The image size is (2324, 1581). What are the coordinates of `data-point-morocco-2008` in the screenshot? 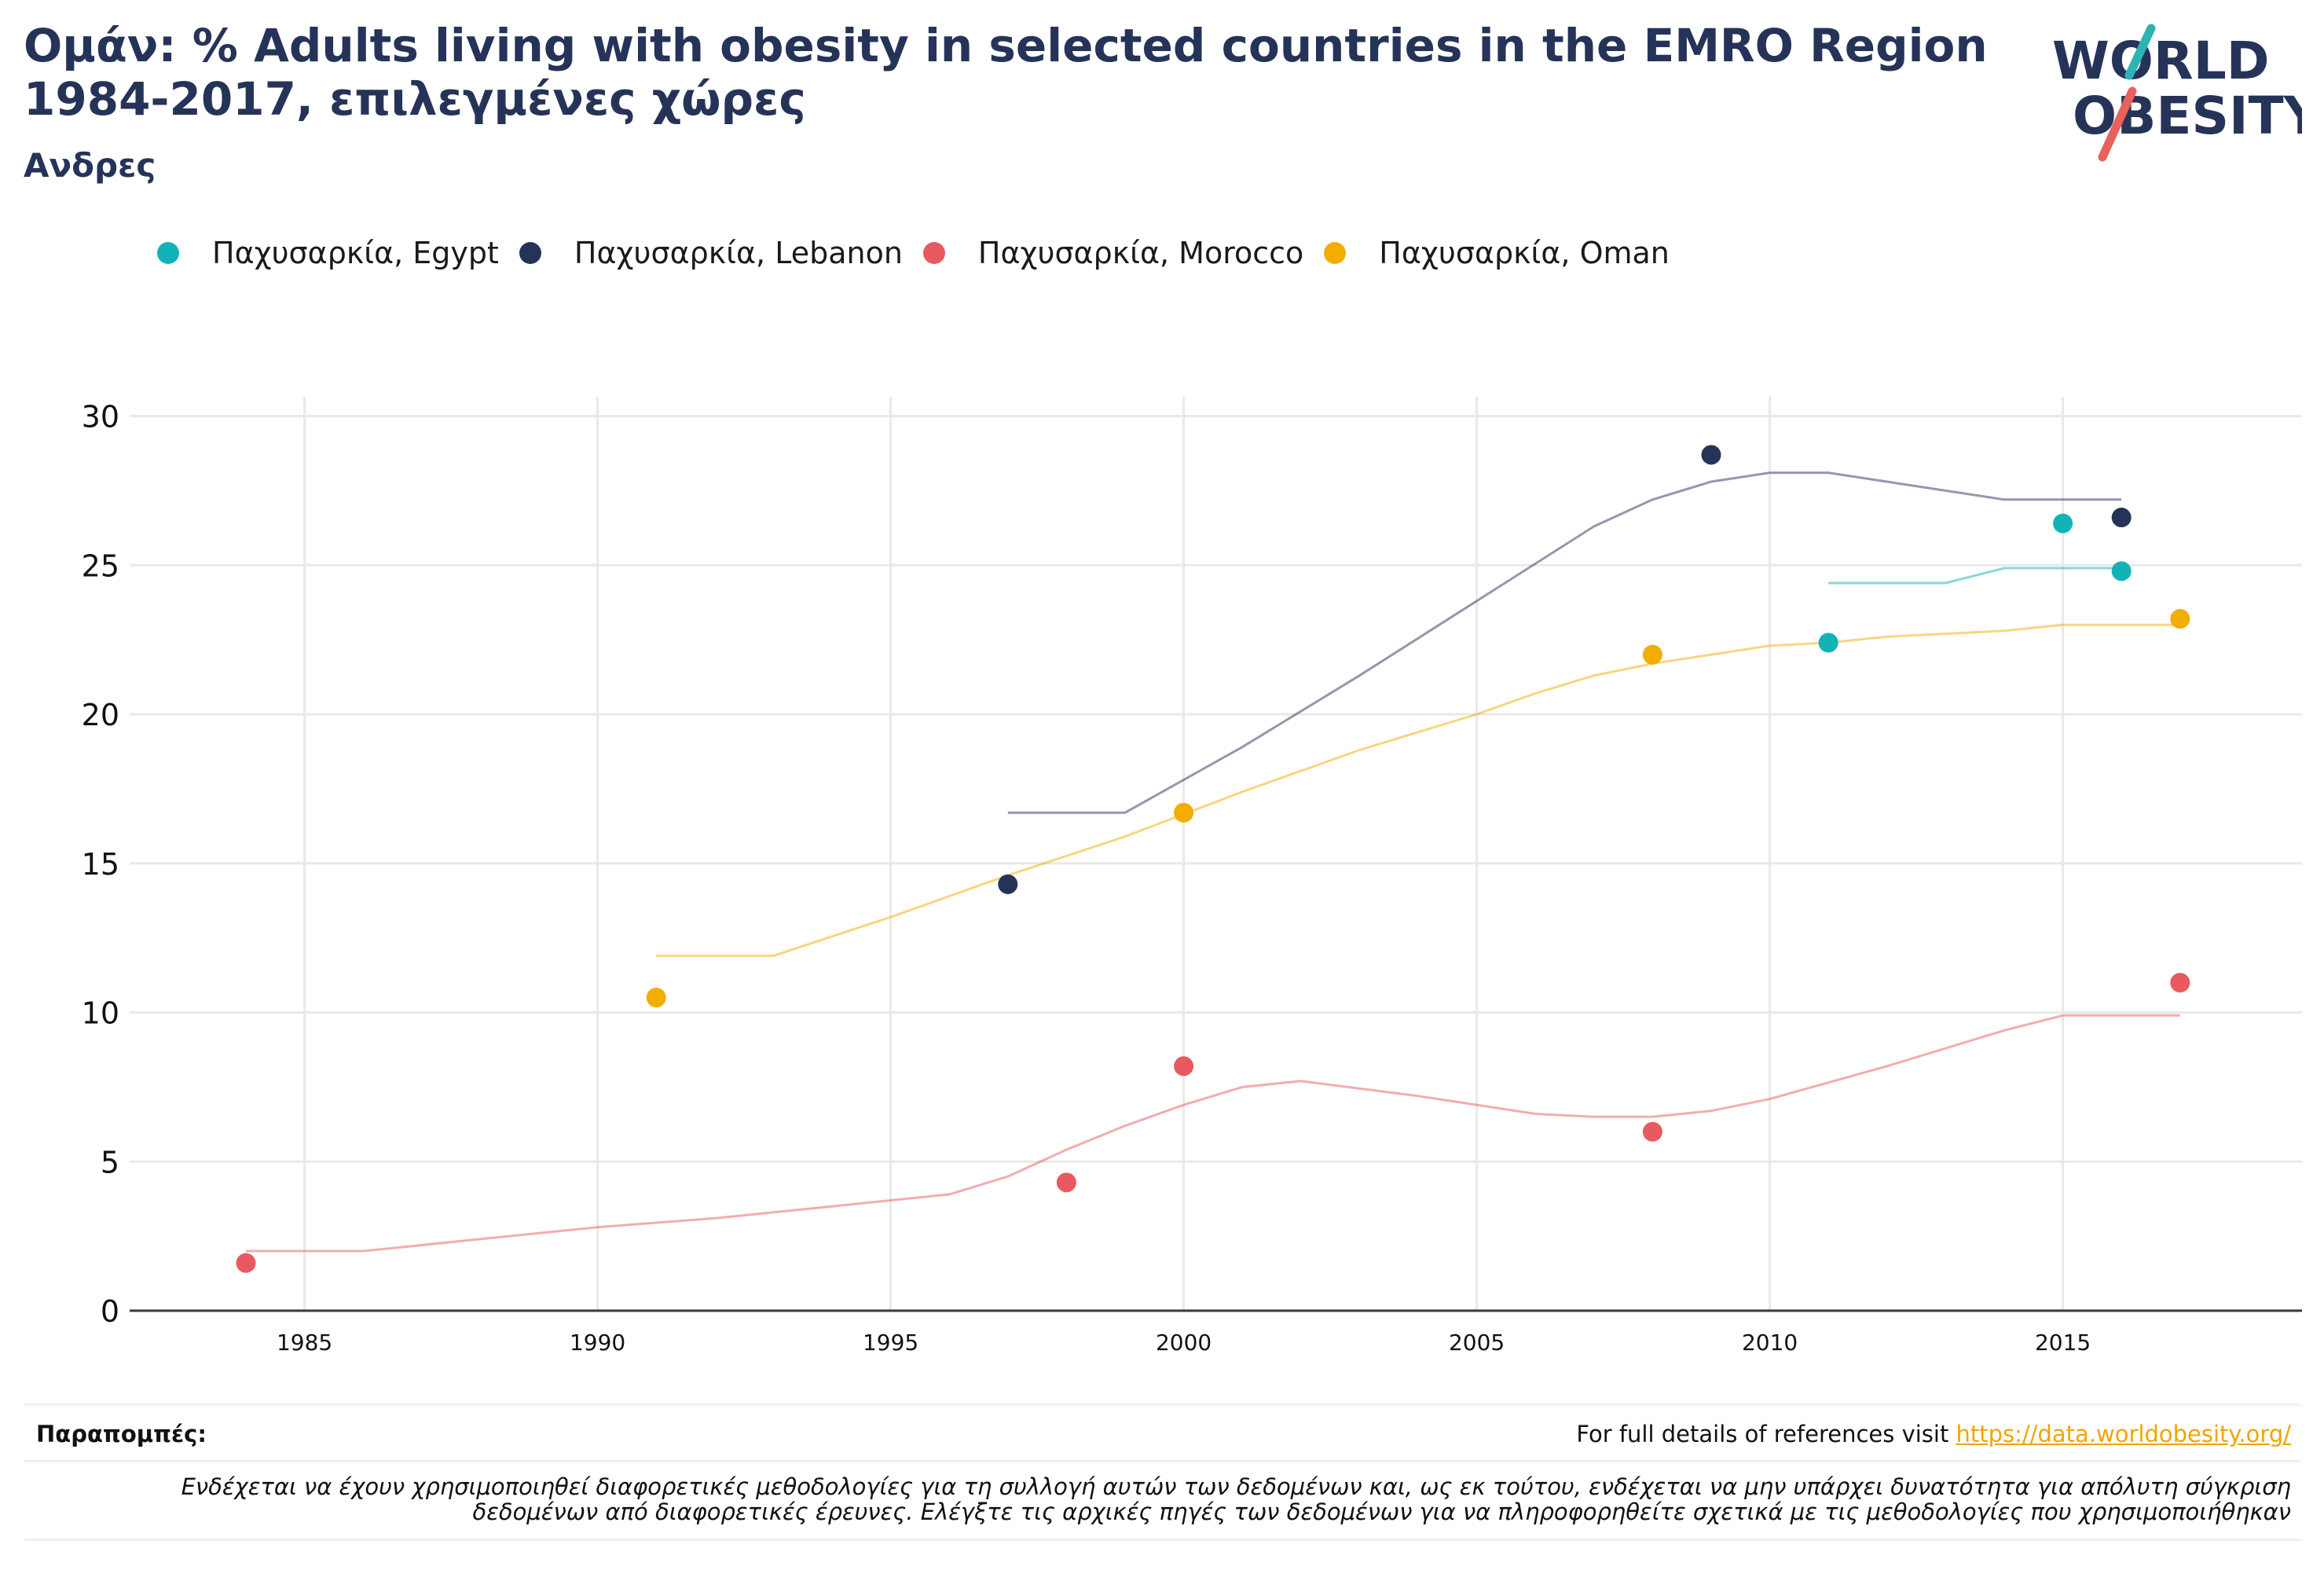 It's located at (1652, 1131).